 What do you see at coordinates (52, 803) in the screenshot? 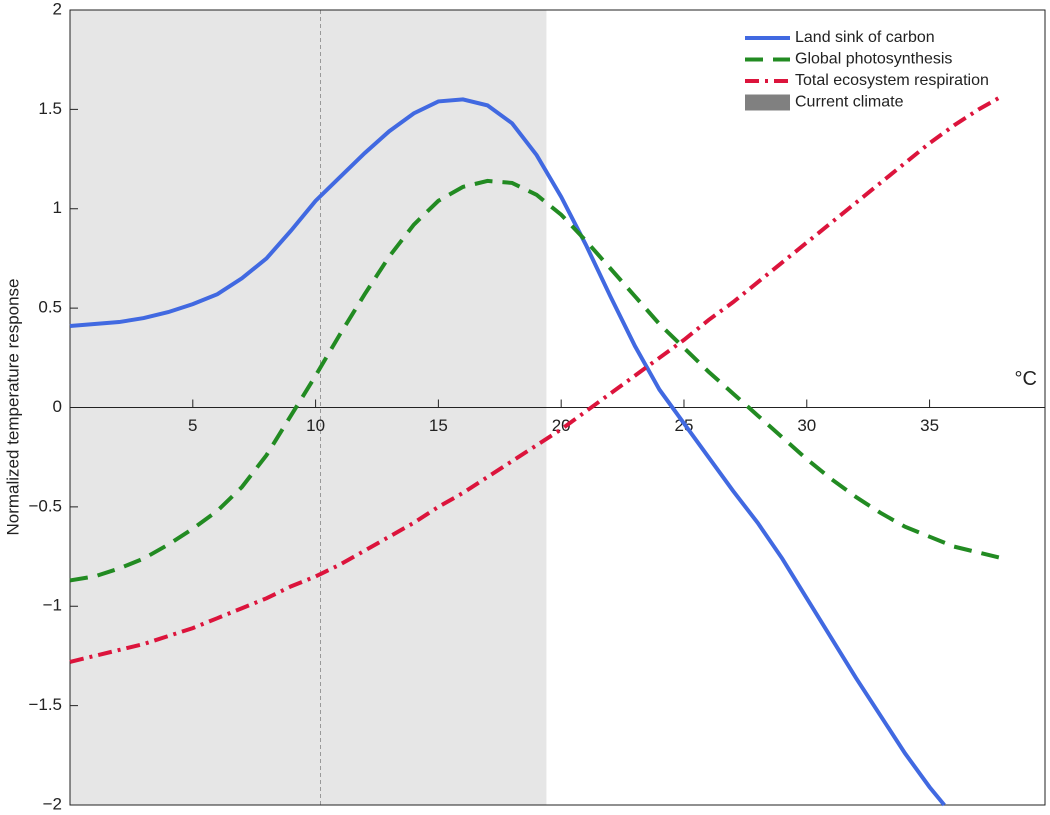
I see `y-tick-label: −2` at bounding box center [52, 803].